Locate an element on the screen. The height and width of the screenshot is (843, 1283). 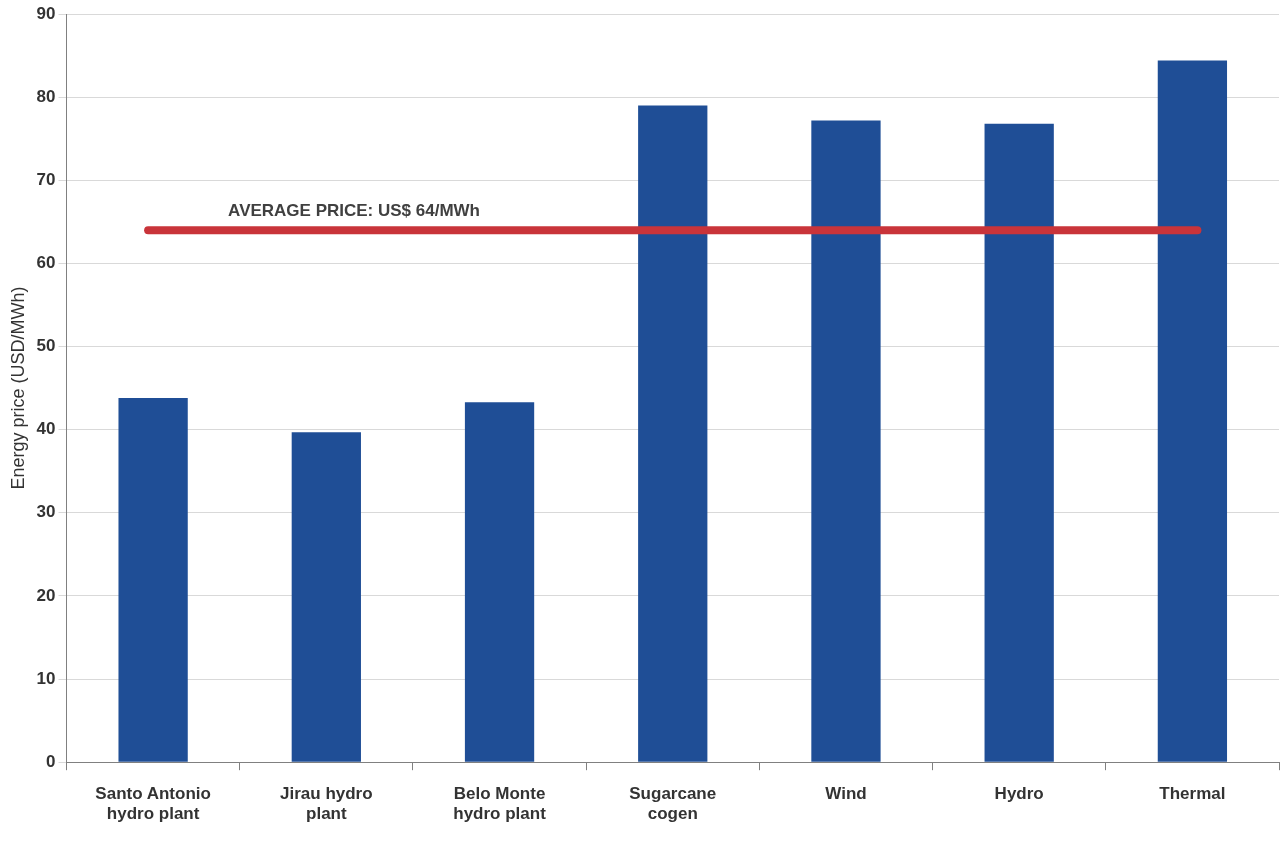
x-tick-label: Hydro is located at coordinates (1019, 794).